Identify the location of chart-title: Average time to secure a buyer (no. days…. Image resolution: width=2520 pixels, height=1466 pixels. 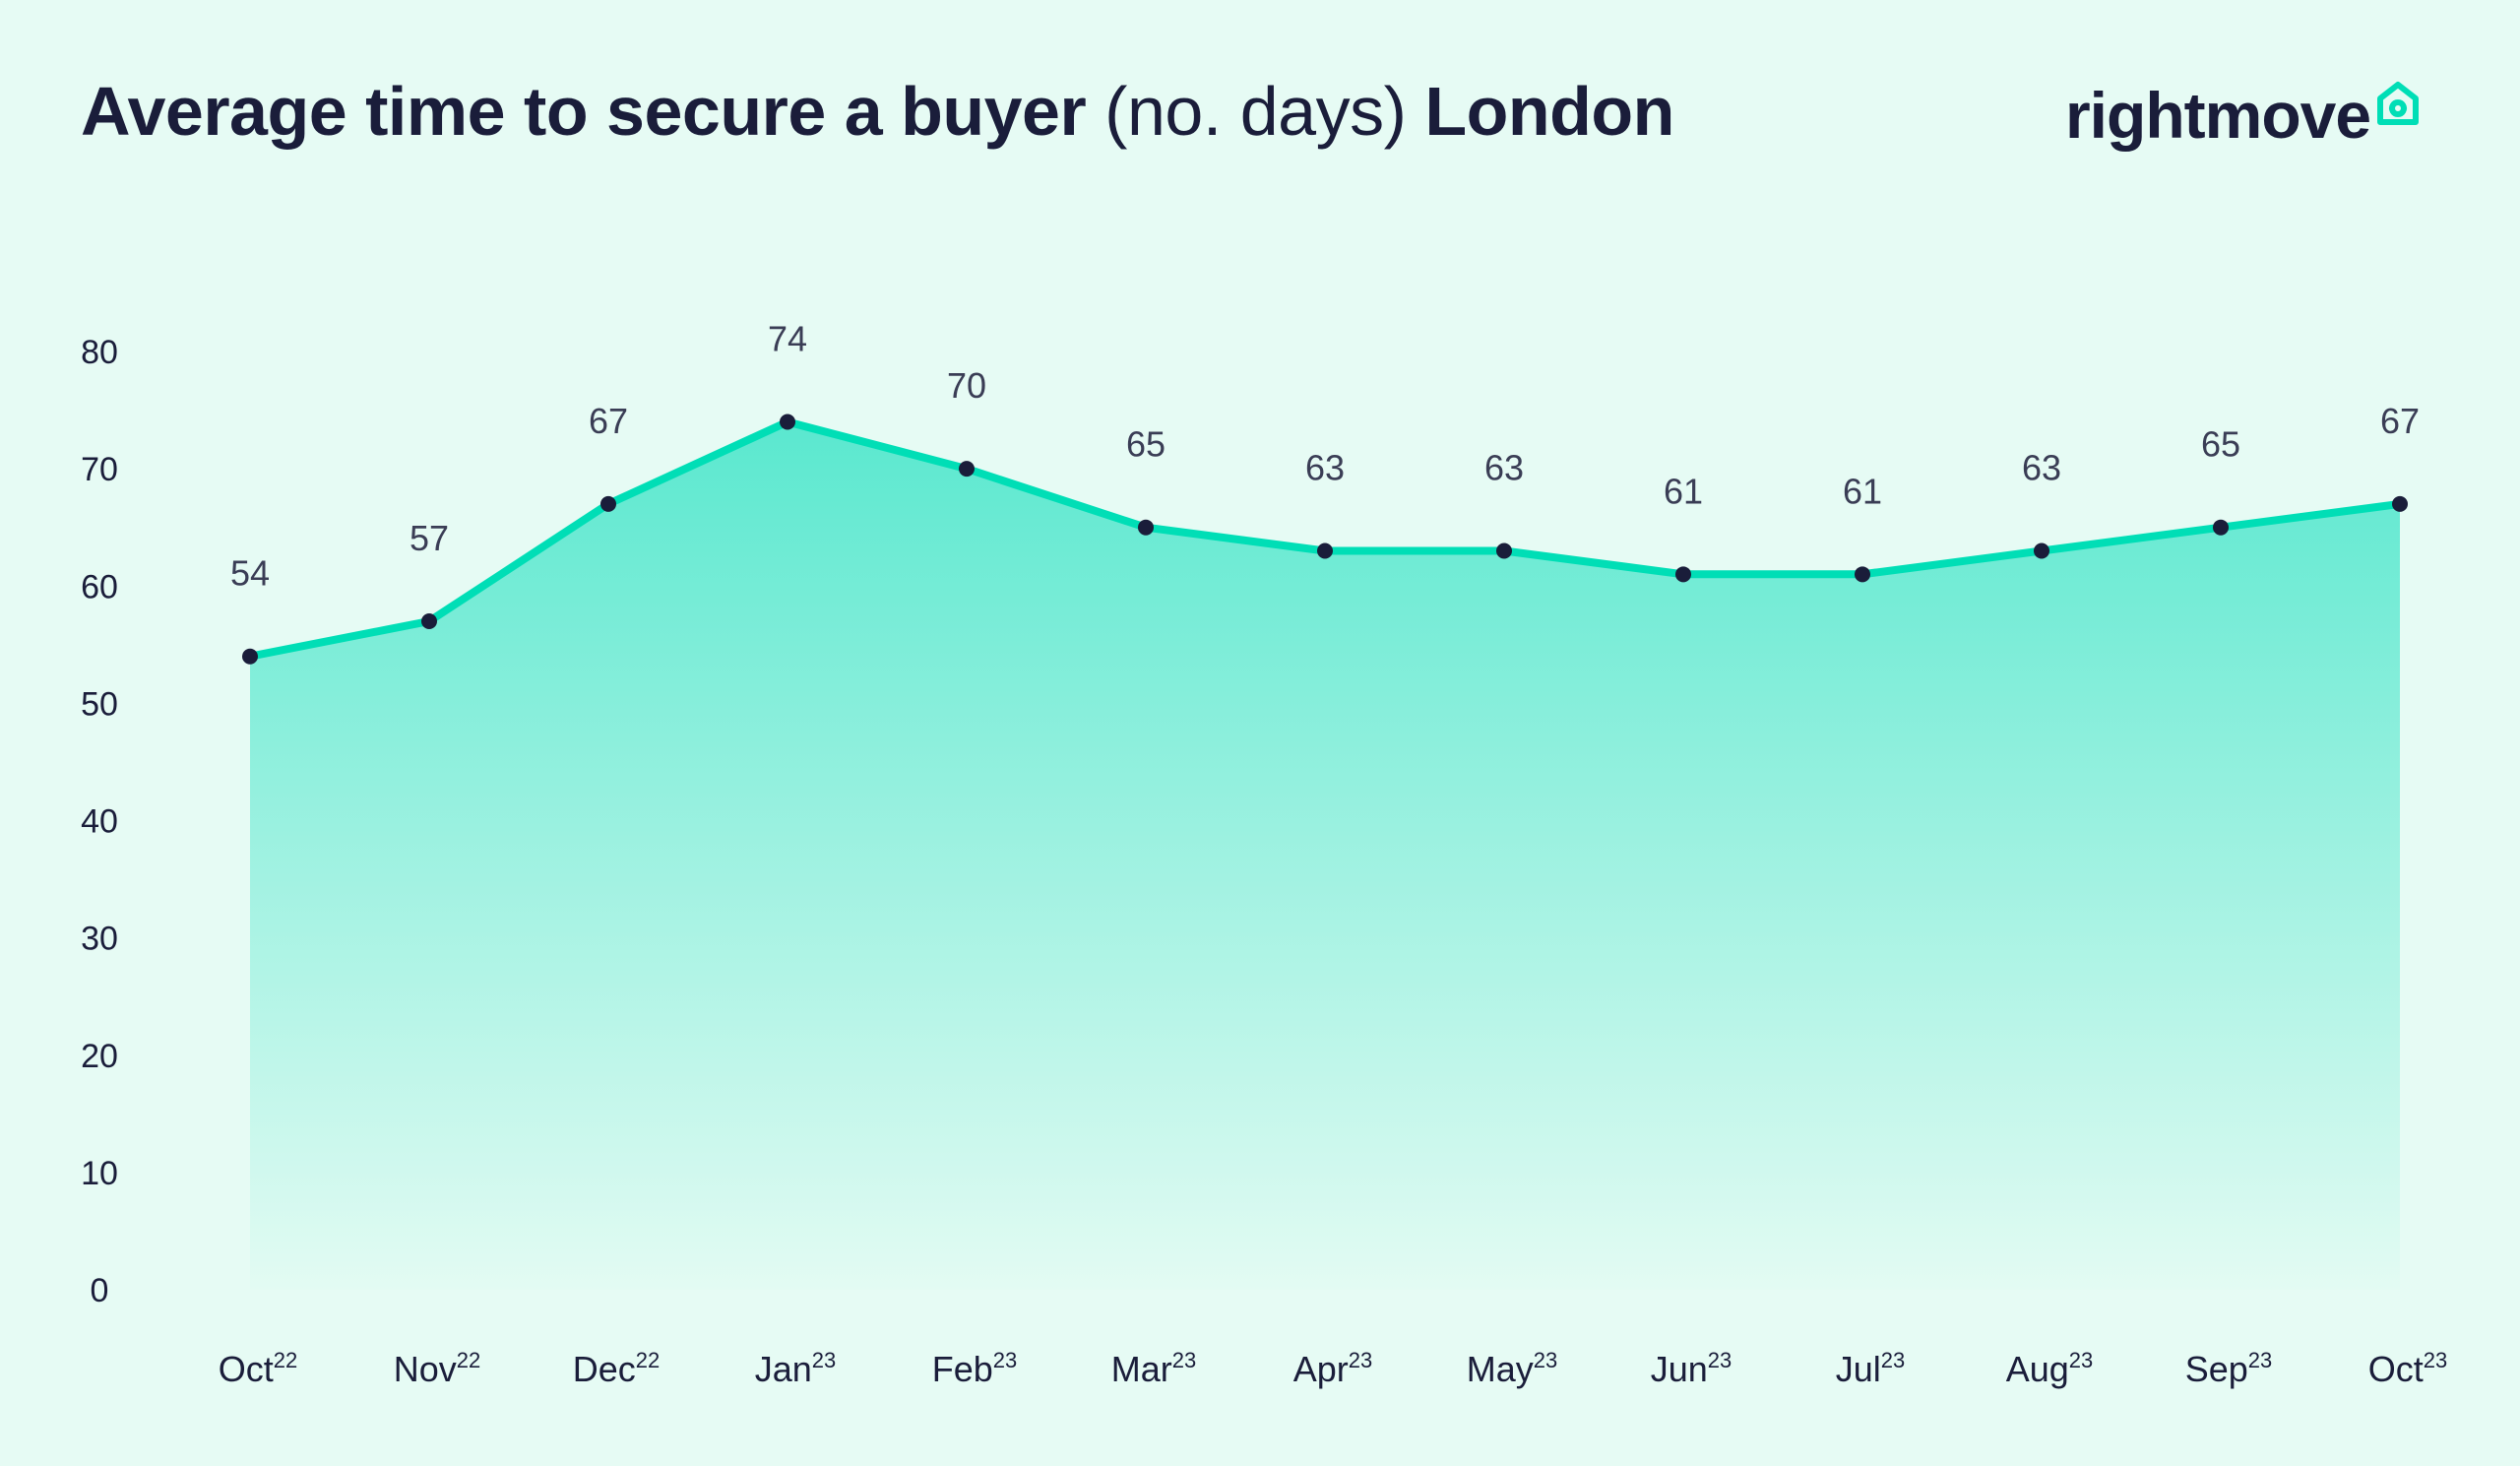
(877, 112).